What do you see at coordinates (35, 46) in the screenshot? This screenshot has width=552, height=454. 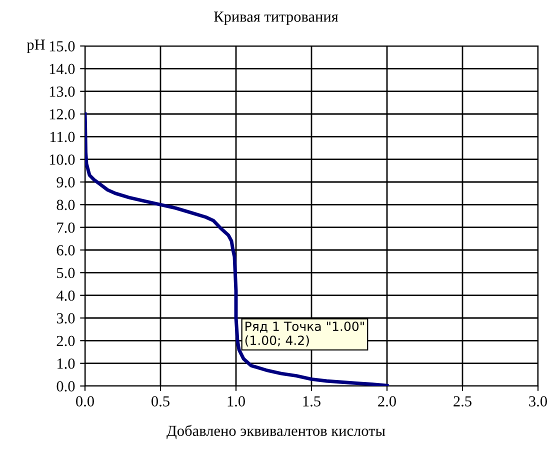 I see `y-axis-title: pH` at bounding box center [35, 46].